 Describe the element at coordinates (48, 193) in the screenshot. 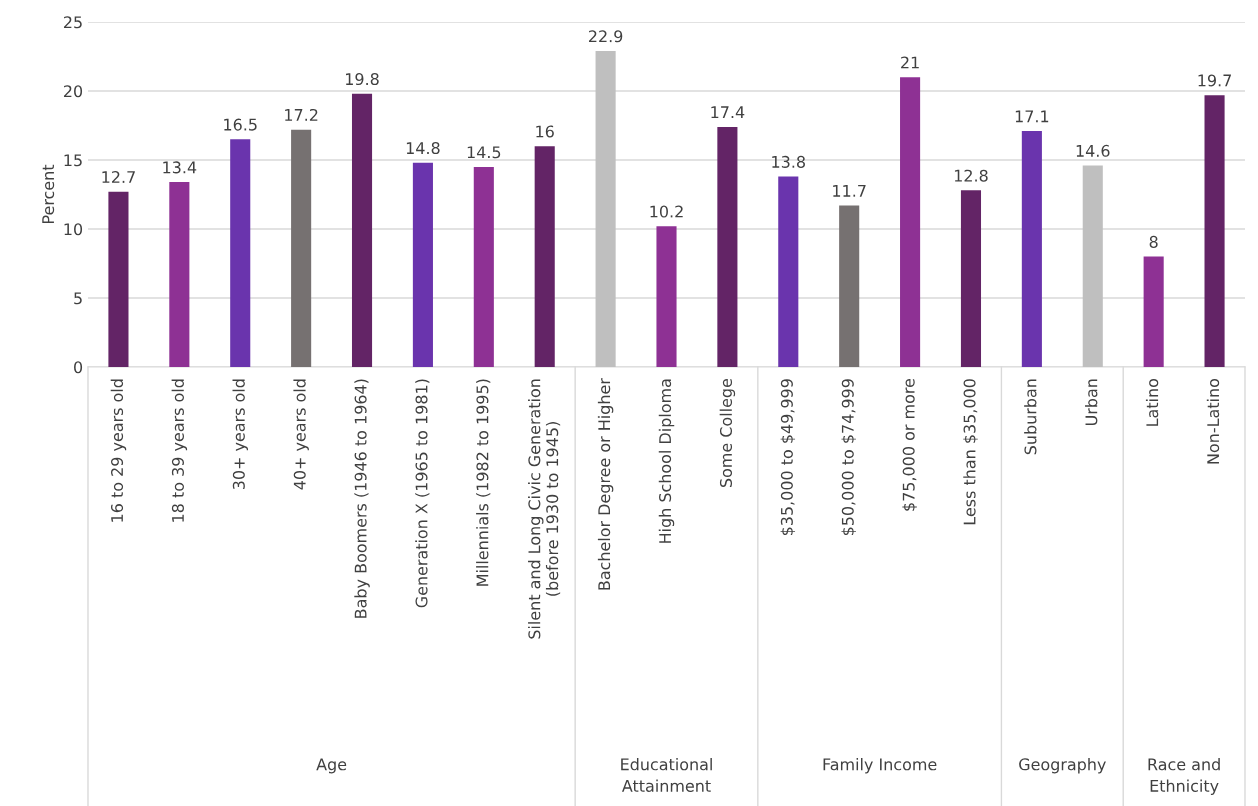

I see `y-axis-title: Percent` at that location.